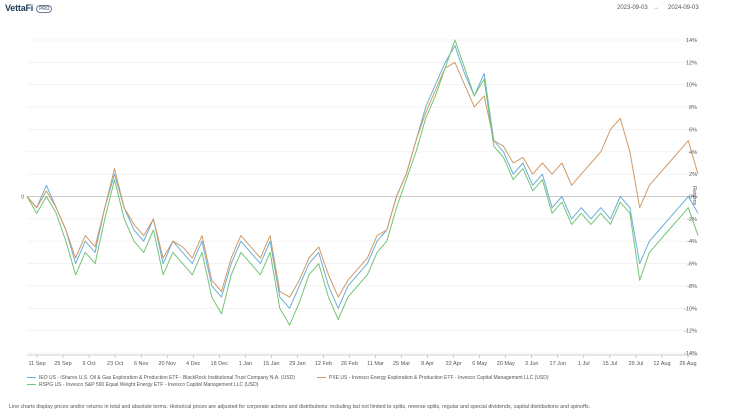 This screenshot has width=750, height=417. I want to click on x-tick-label: 15 Jul, so click(610, 364).